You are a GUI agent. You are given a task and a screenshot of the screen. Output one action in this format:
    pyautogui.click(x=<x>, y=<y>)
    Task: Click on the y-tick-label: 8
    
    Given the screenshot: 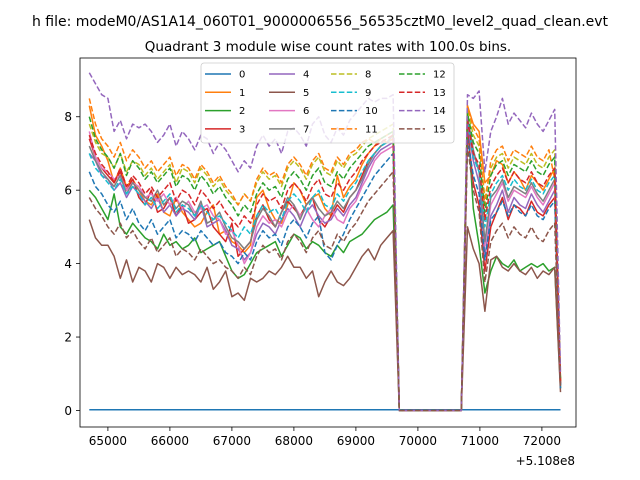 What is the action you would take?
    pyautogui.click(x=68, y=117)
    